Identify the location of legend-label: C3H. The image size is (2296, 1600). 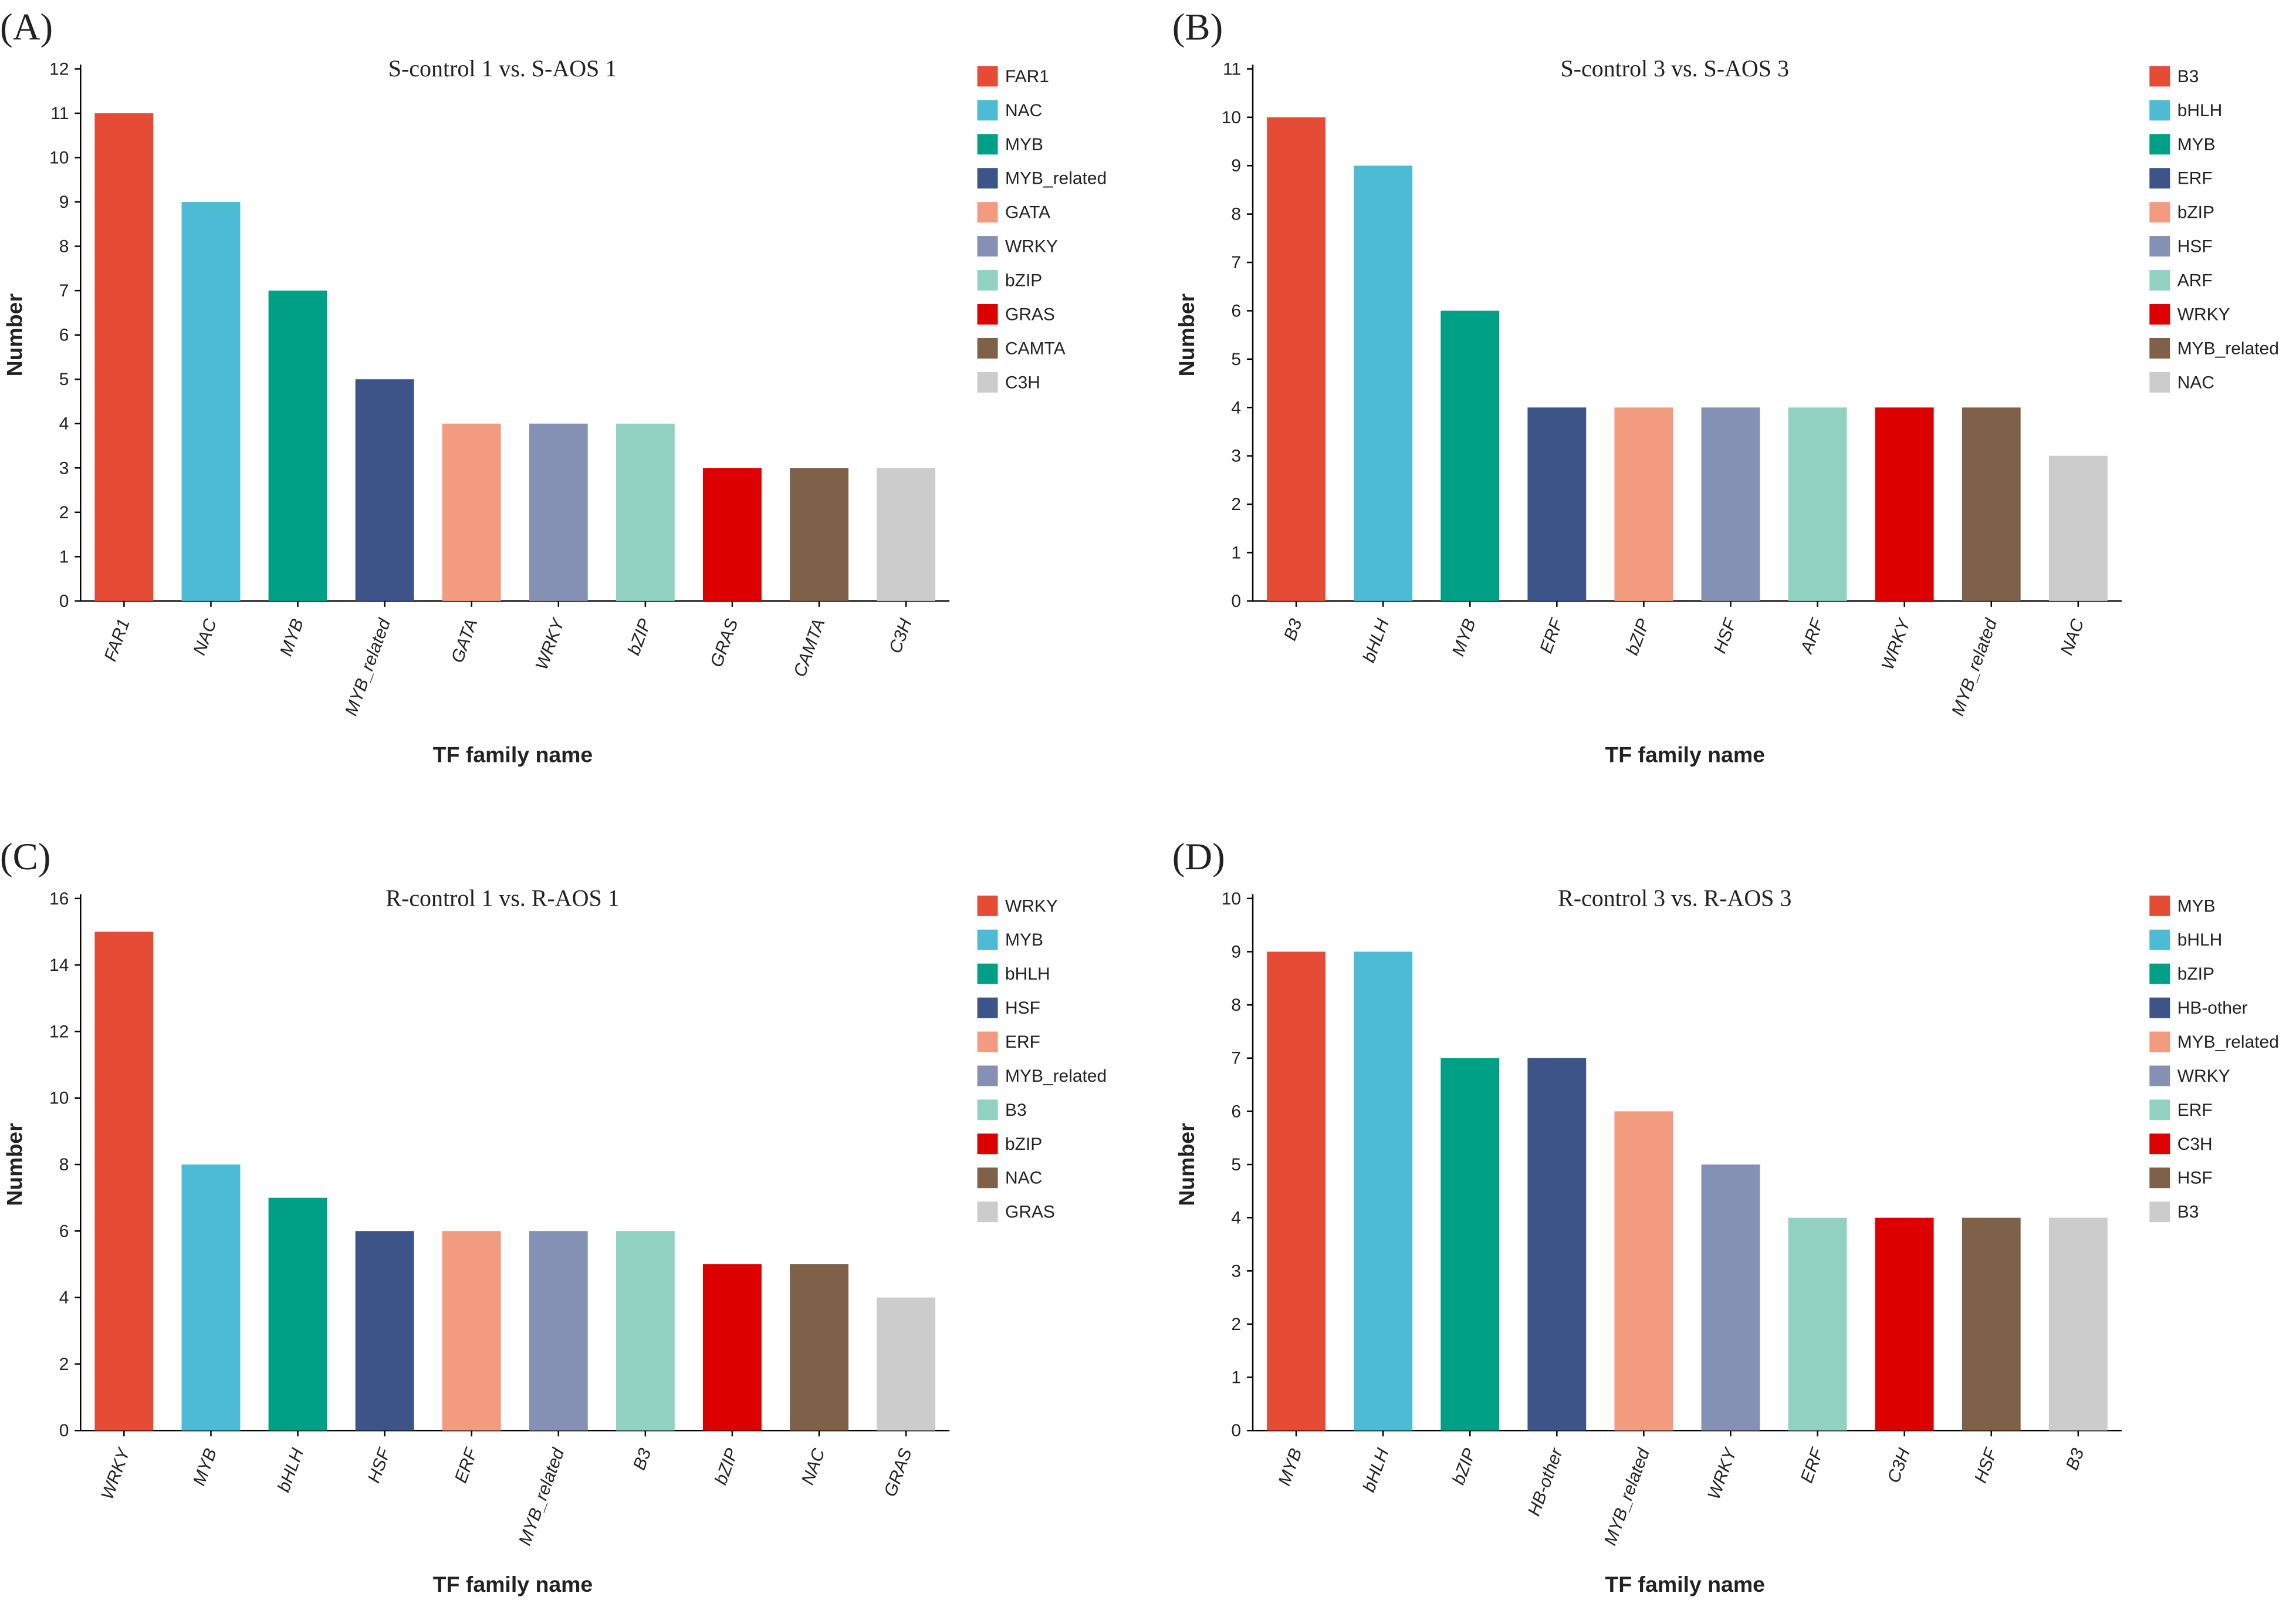
(1022, 383).